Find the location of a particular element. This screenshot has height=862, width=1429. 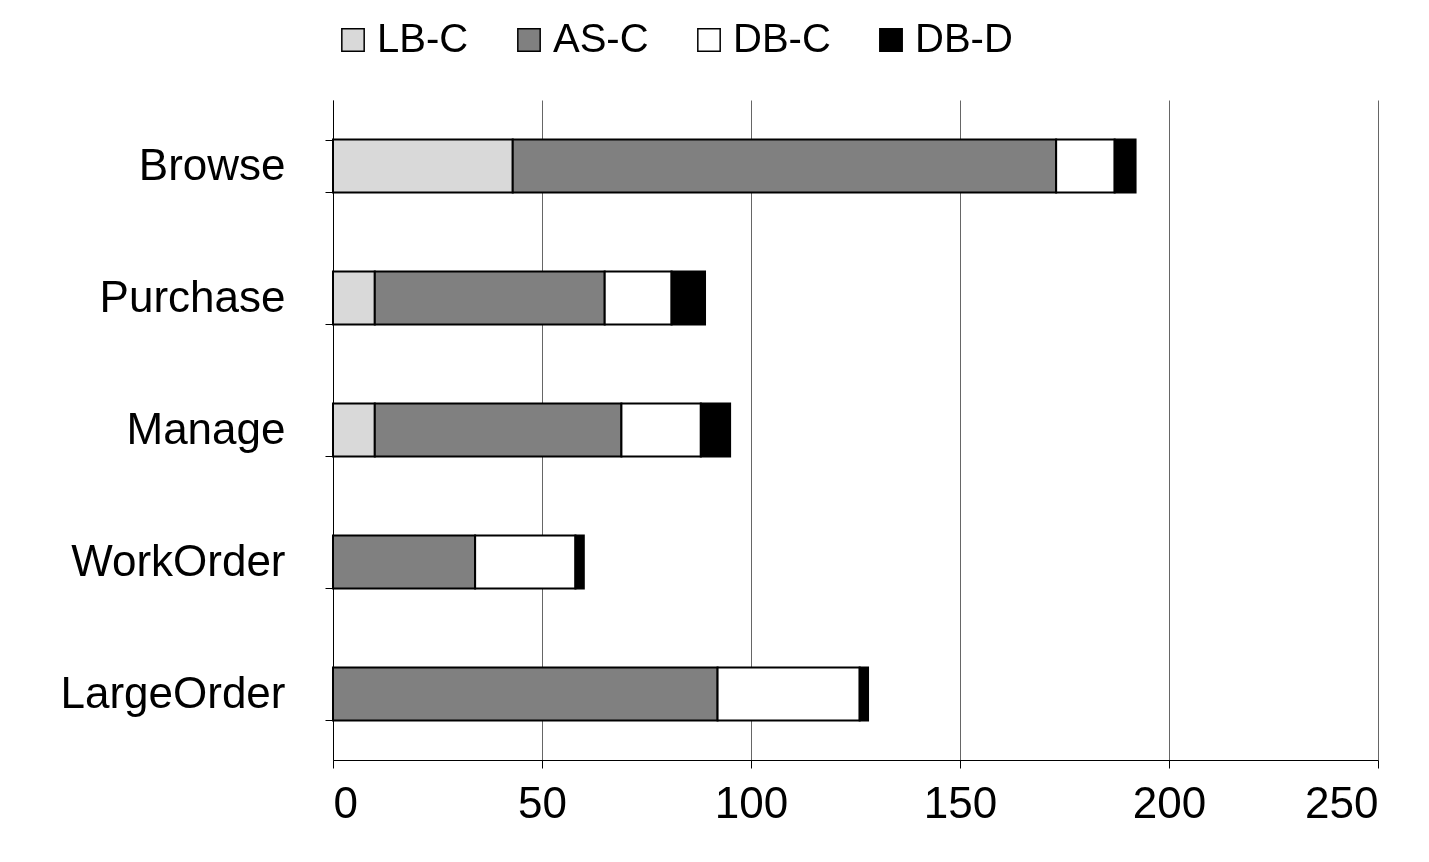

x-tick-label: 200 is located at coordinates (1169, 802).